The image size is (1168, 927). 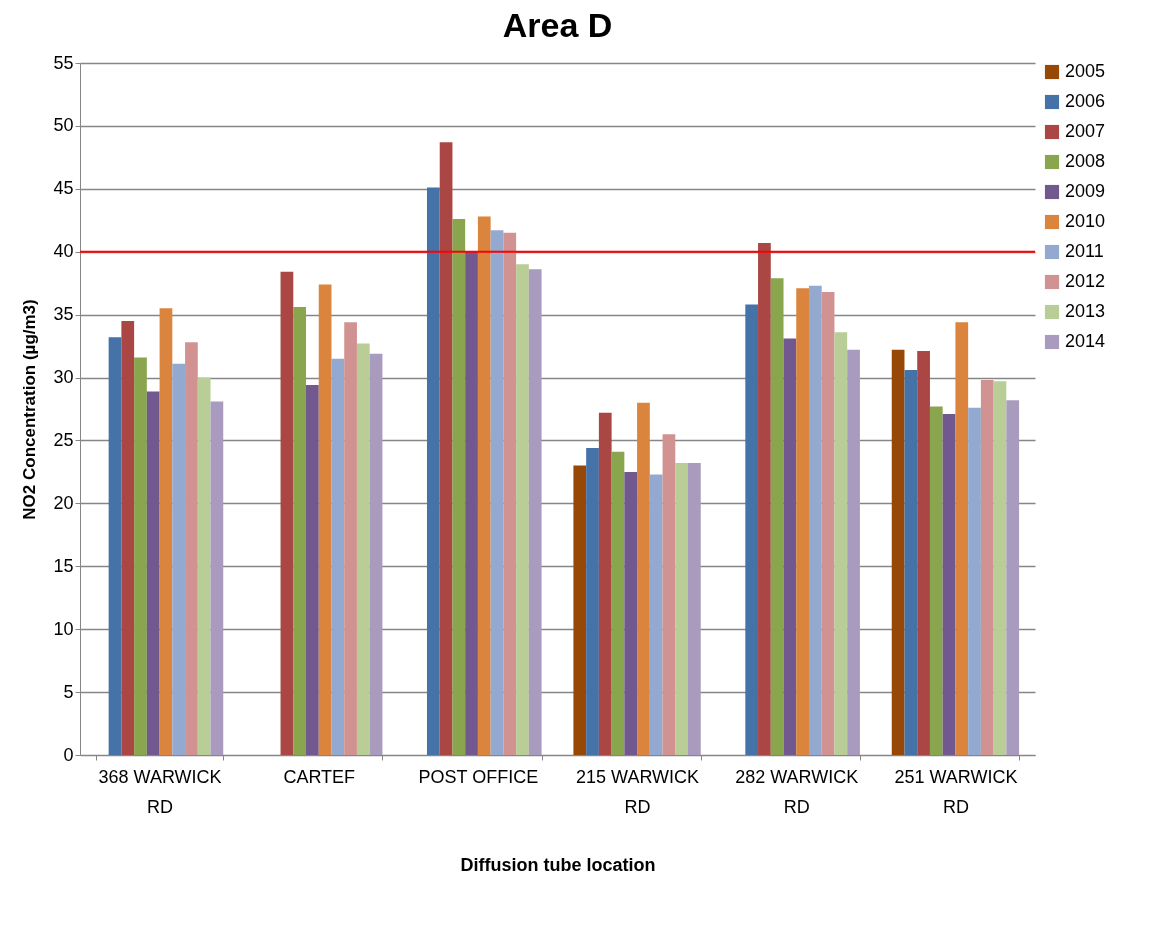 I want to click on y-tick-label: 55, so click(x=63, y=62).